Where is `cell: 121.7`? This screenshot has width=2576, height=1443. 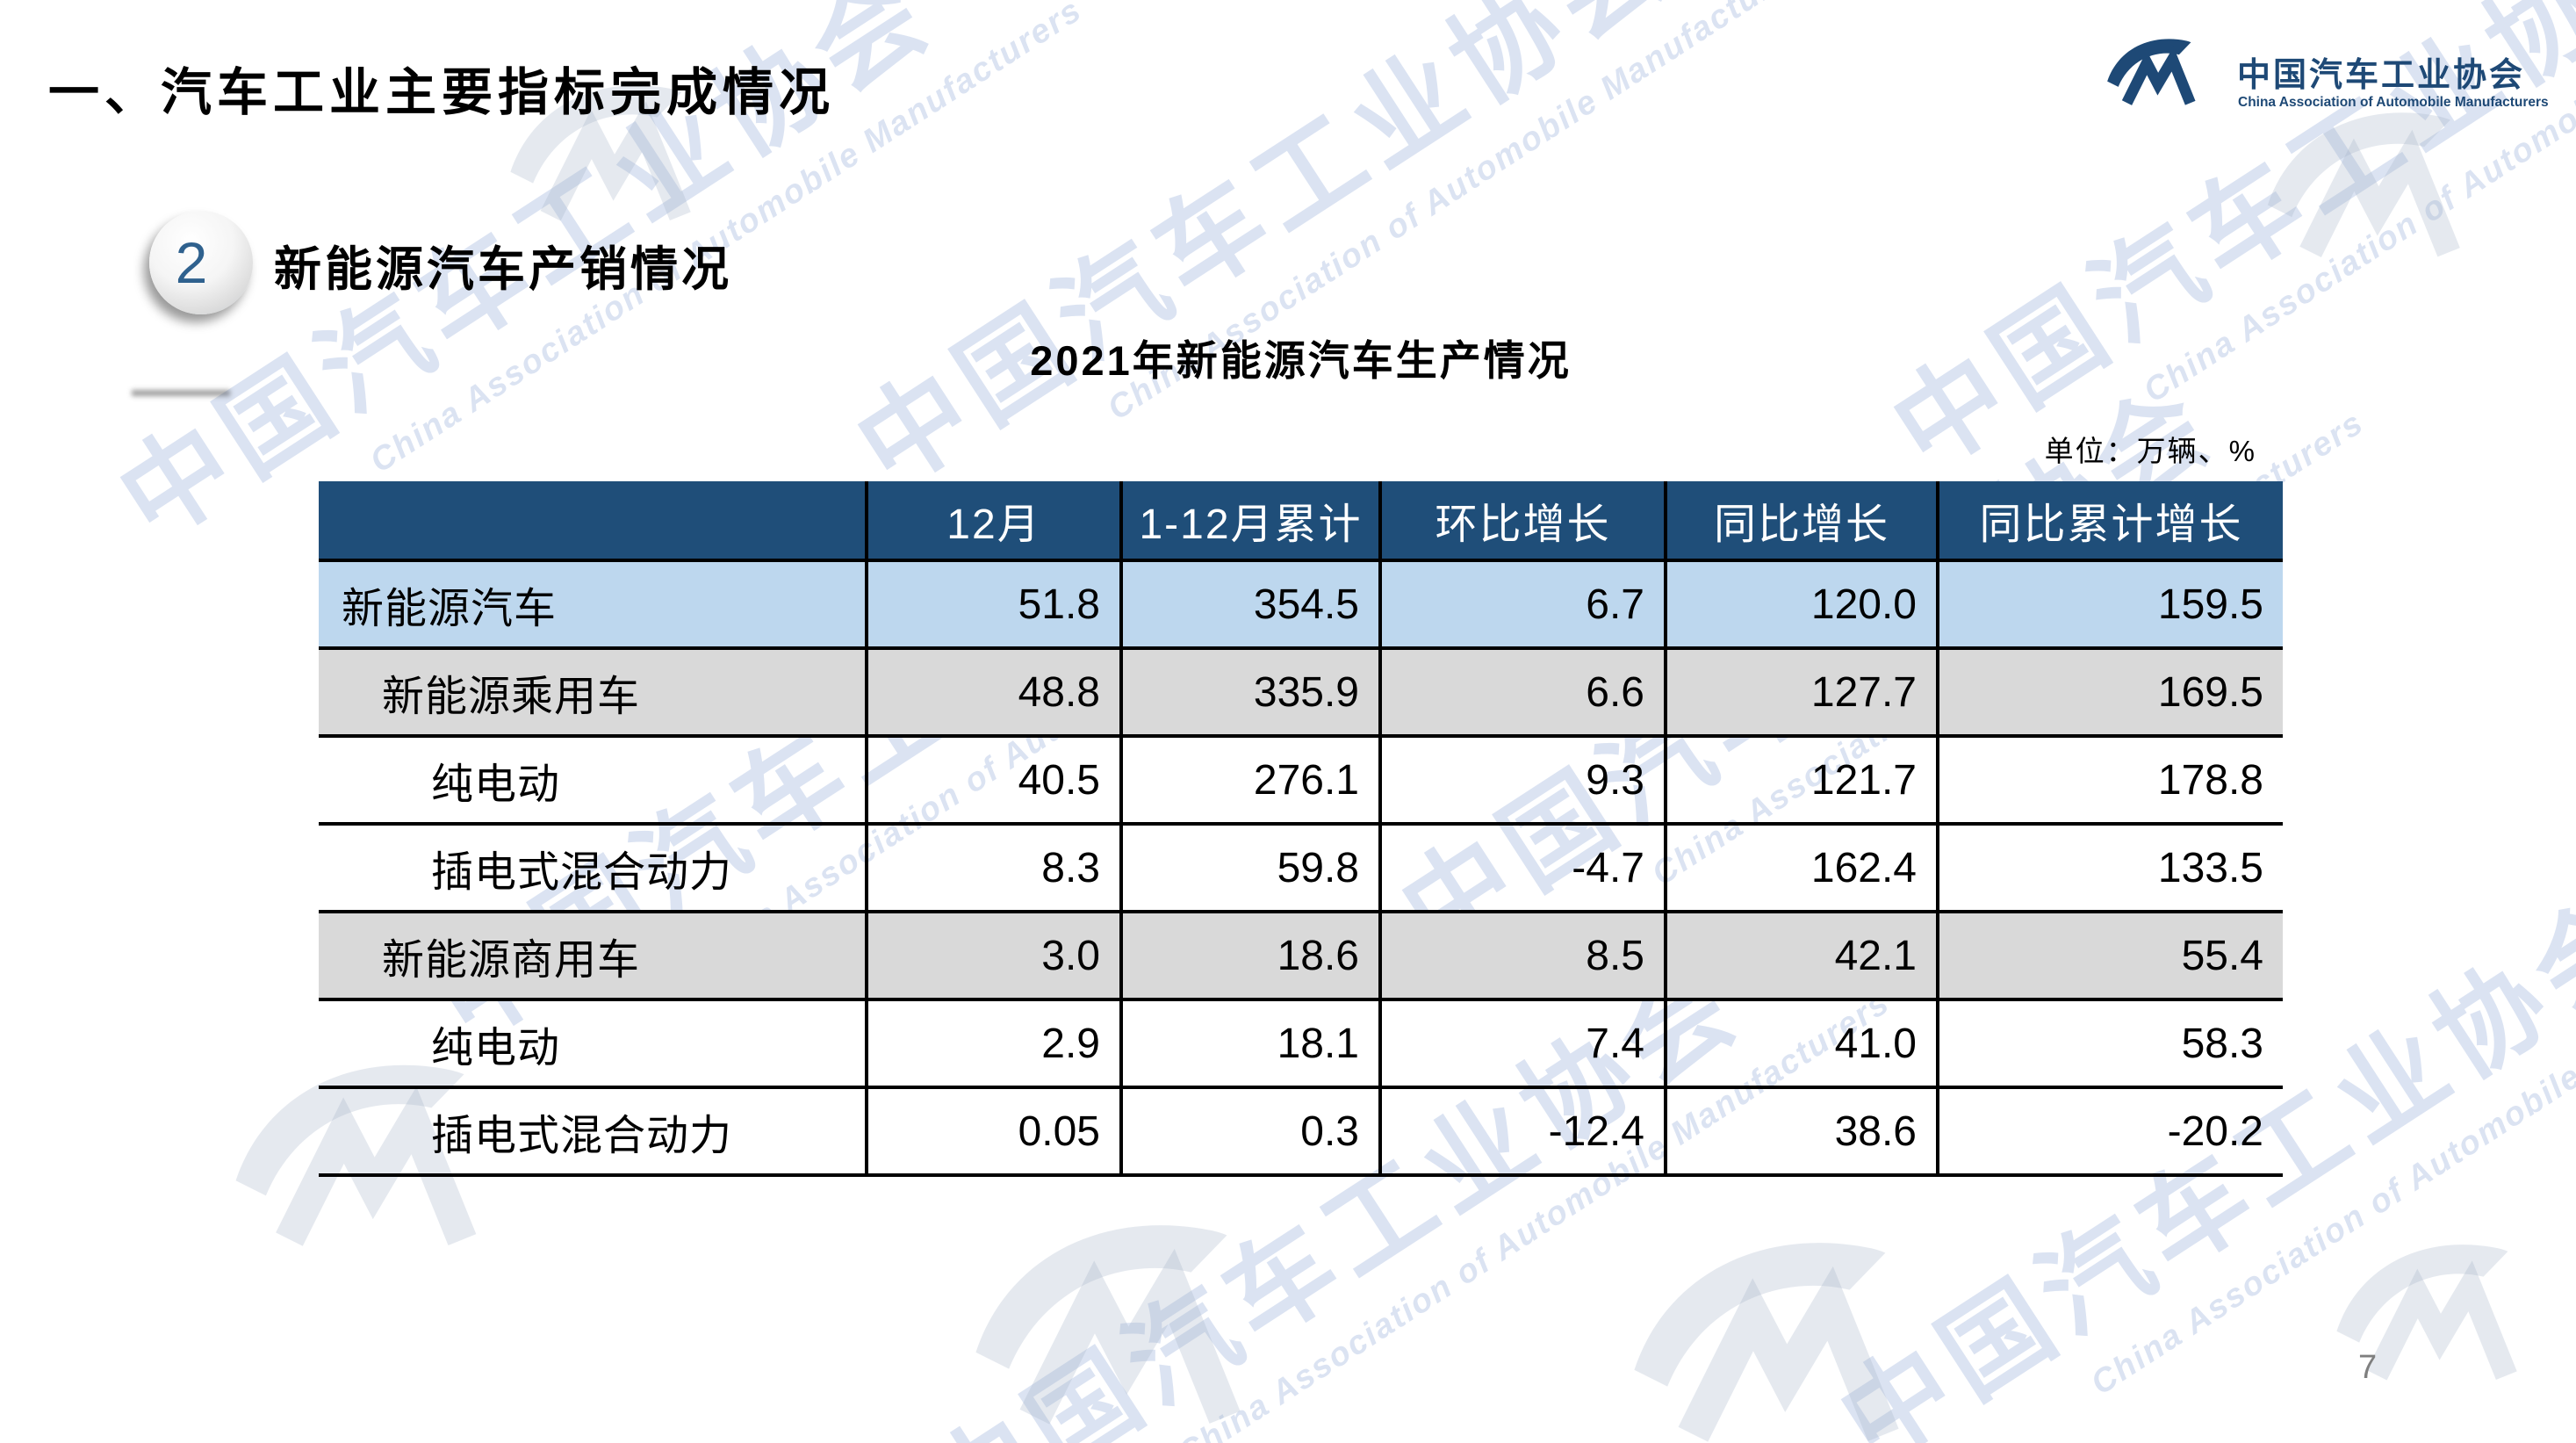
cell: 121.7 is located at coordinates (1800, 782).